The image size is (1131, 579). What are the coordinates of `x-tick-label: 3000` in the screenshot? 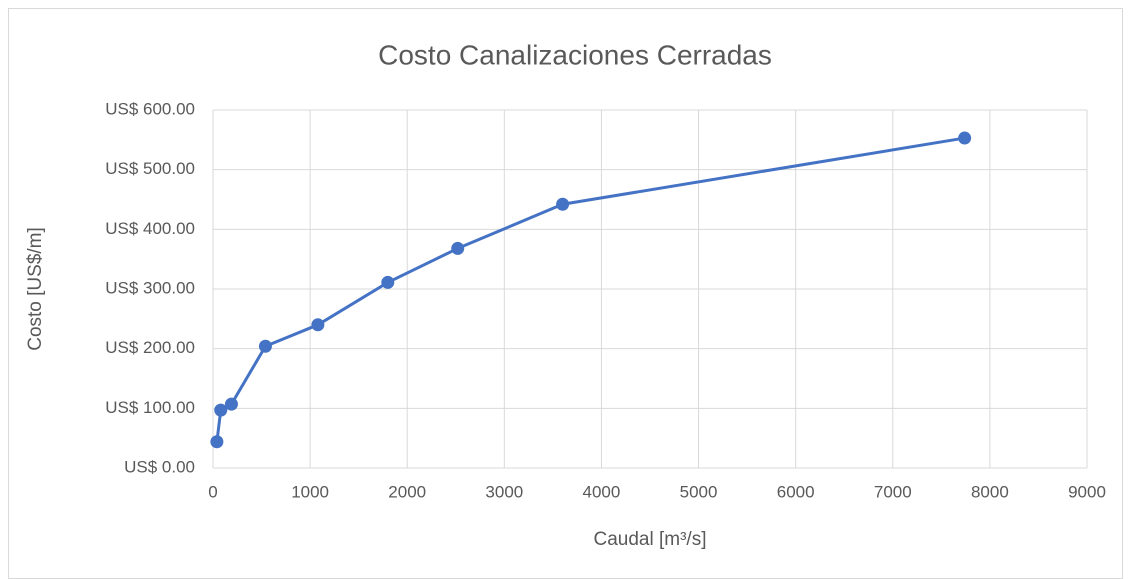 It's located at (504, 491).